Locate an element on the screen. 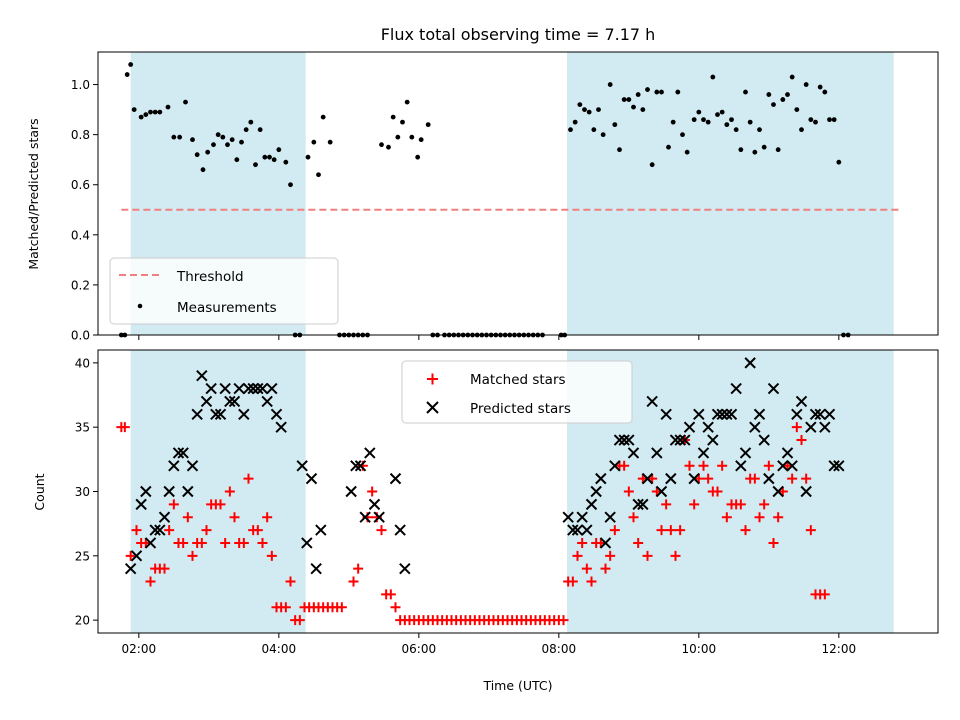 The height and width of the screenshot is (720, 960). chart-title: Flux total observing time = 7.17 h is located at coordinates (518, 34).